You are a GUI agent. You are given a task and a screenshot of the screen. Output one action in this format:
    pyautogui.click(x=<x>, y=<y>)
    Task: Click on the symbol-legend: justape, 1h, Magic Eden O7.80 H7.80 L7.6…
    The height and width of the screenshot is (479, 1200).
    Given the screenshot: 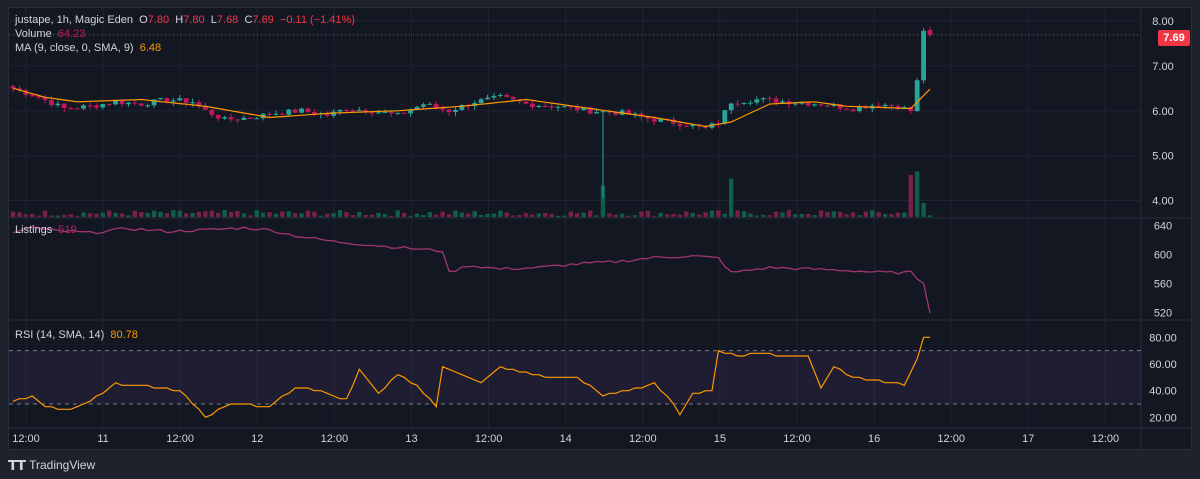 What is the action you would take?
    pyautogui.click(x=185, y=20)
    